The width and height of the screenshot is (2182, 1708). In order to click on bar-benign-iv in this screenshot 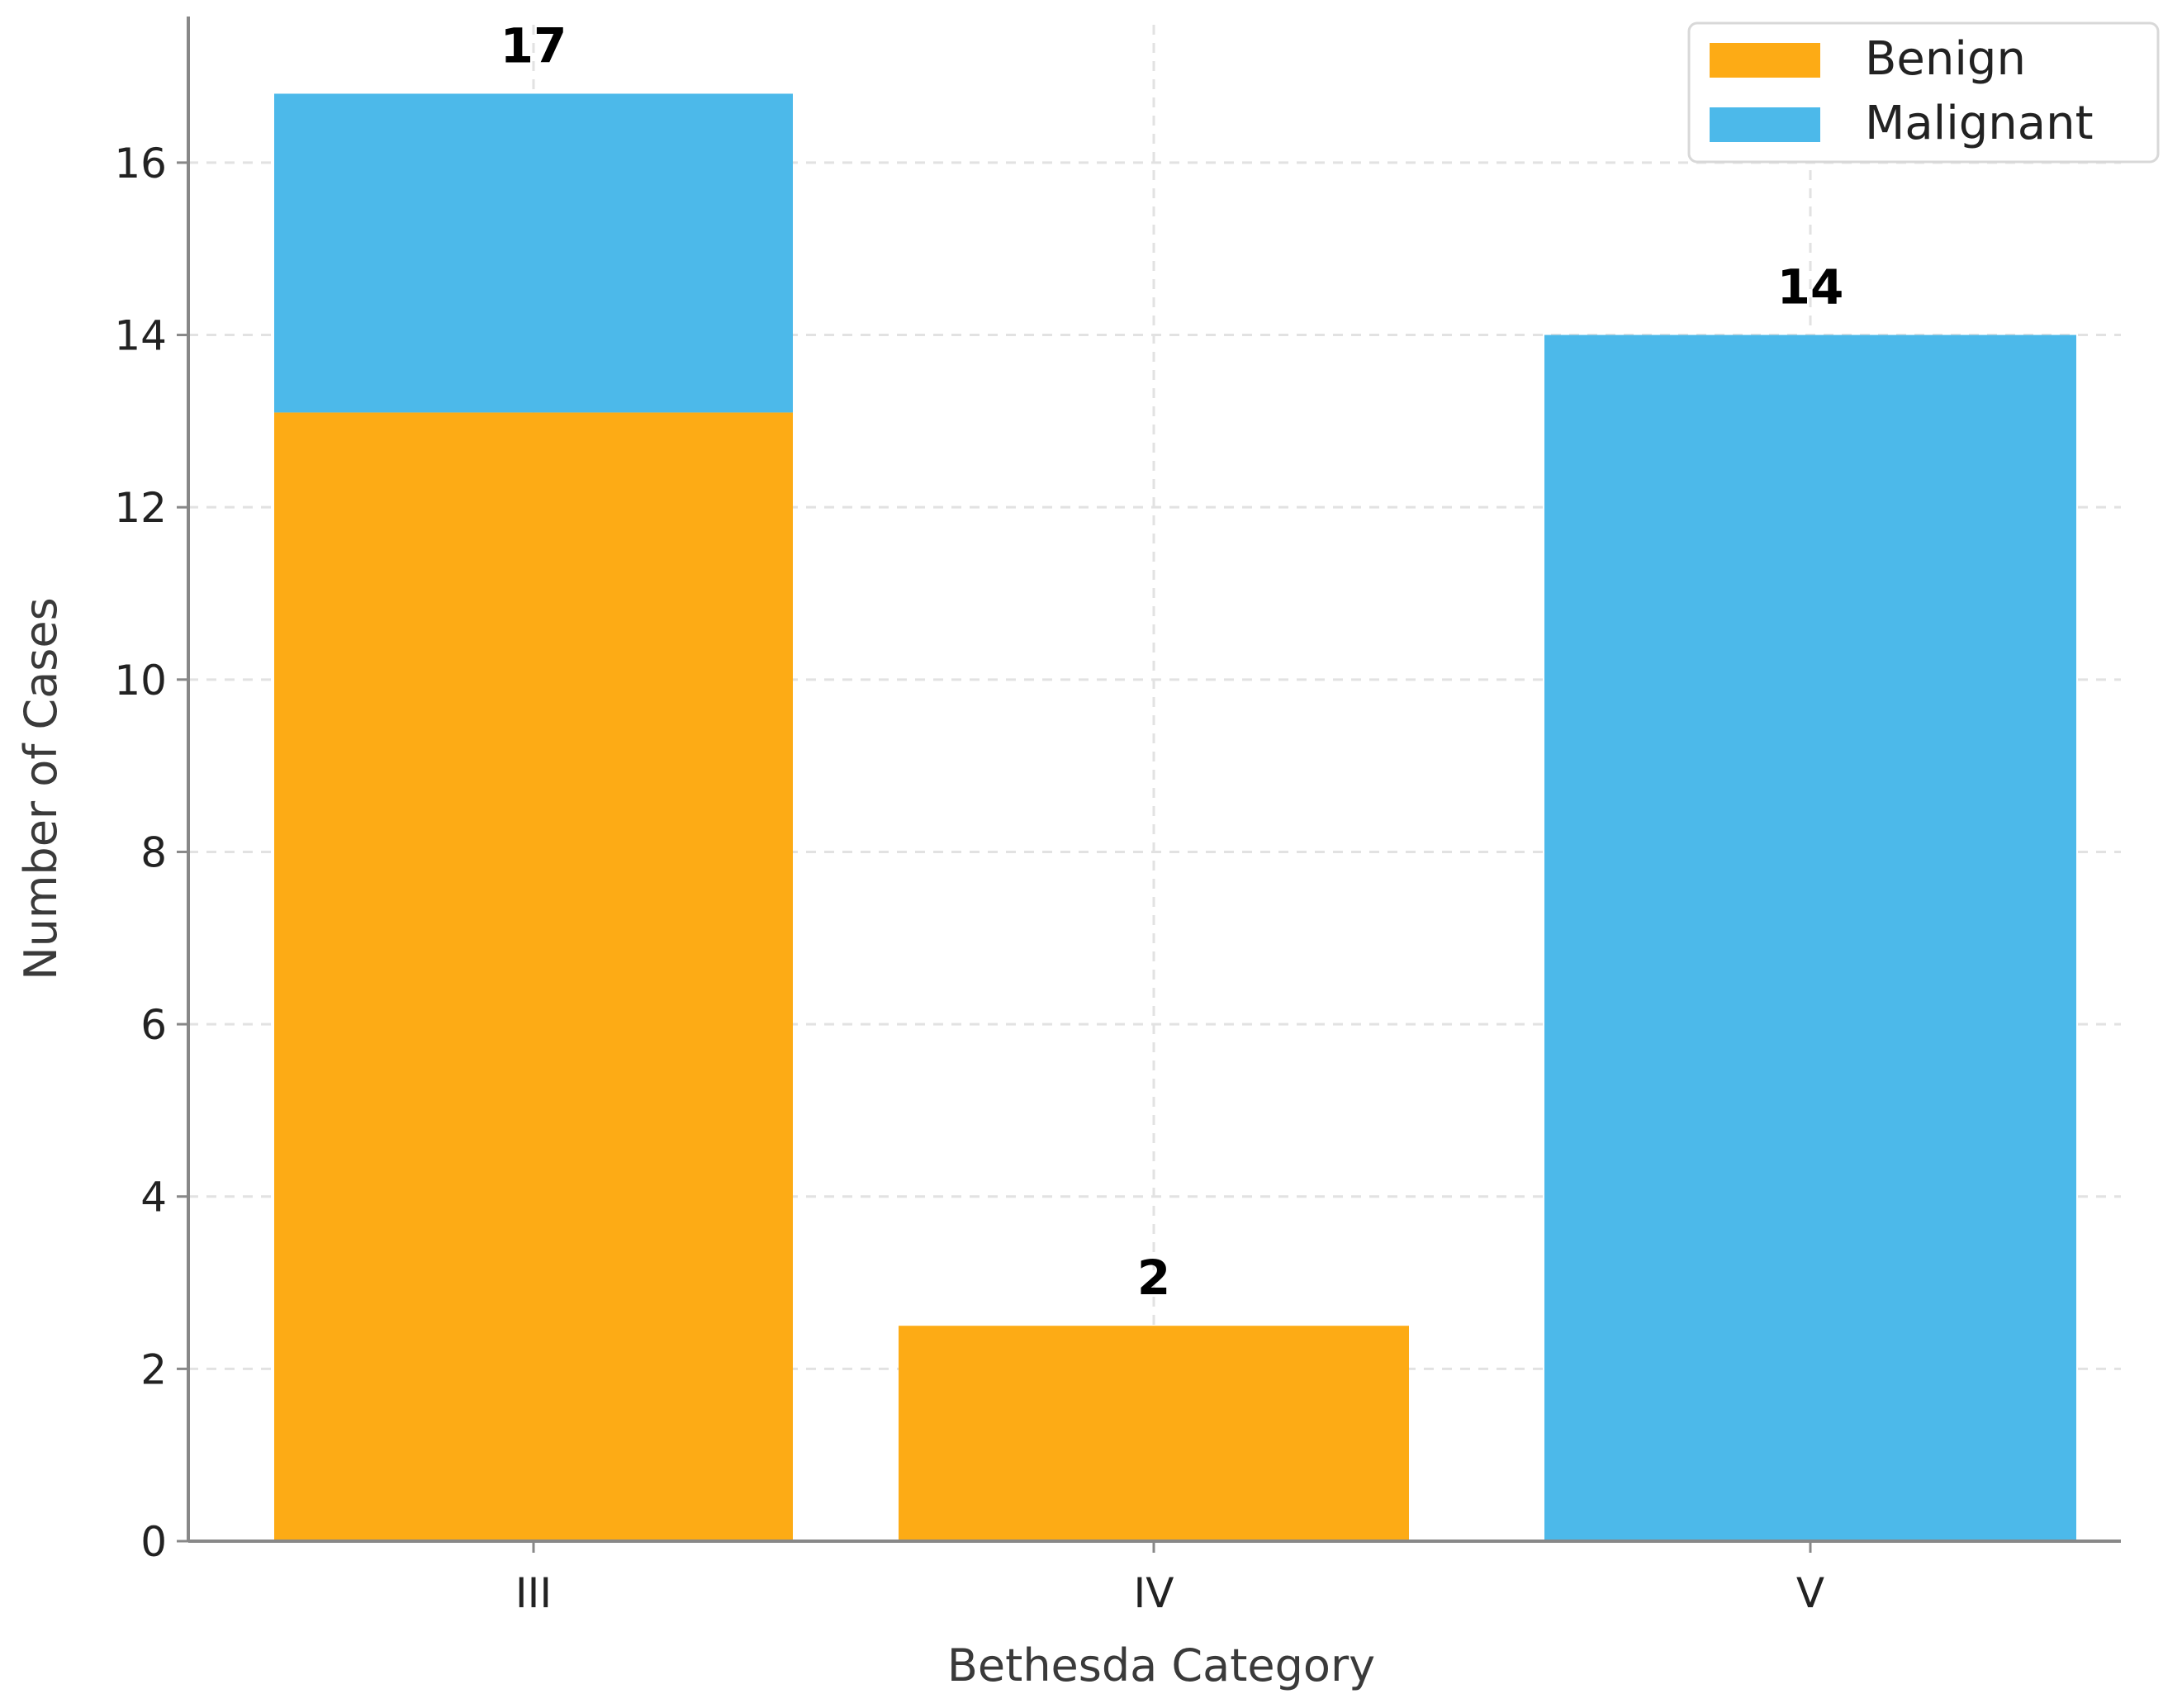, I will do `click(1154, 1433)`.